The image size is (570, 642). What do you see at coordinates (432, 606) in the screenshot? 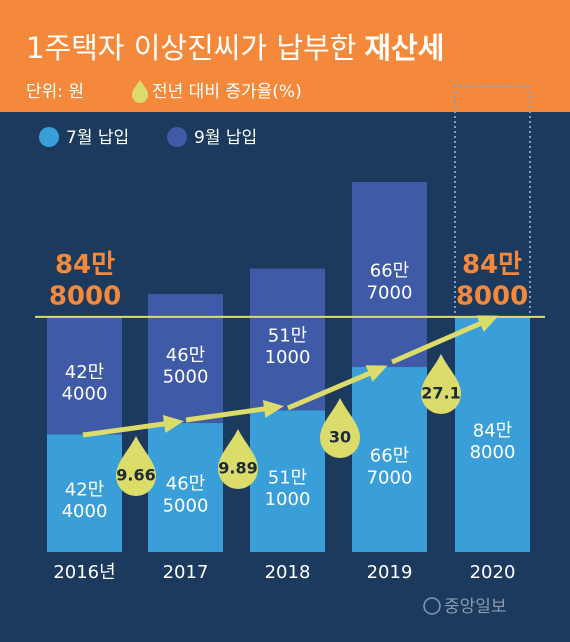
I see `source-logo` at bounding box center [432, 606].